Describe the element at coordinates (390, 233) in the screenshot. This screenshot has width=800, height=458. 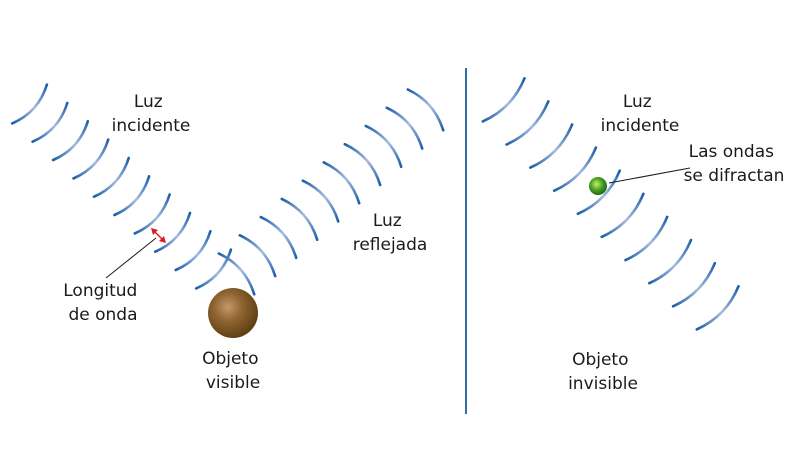
I see `reflected-label: Luz reflejada` at that location.